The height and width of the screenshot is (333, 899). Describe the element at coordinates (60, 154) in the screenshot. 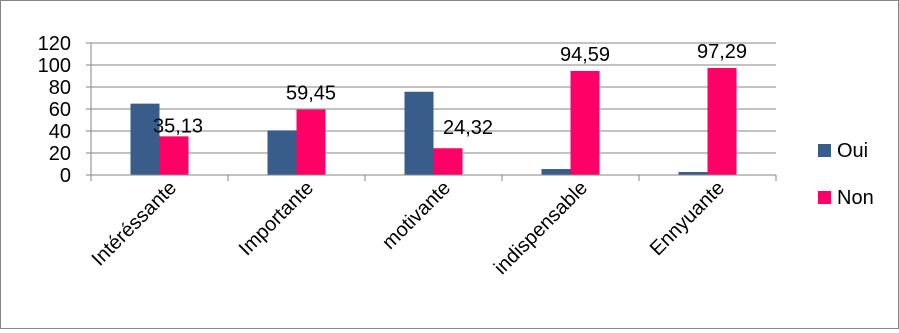

I see `y-tick-label: 20` at that location.